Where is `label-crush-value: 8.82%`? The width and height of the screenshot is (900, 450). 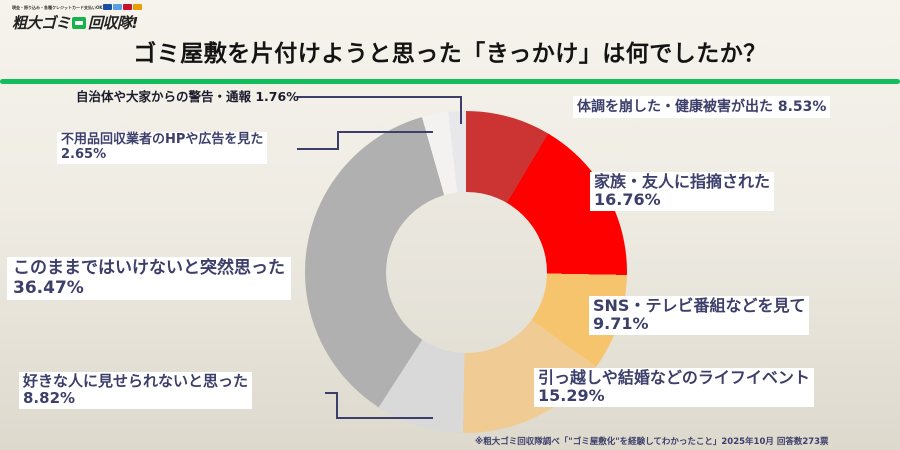 label-crush-value: 8.82% is located at coordinates (49, 398).